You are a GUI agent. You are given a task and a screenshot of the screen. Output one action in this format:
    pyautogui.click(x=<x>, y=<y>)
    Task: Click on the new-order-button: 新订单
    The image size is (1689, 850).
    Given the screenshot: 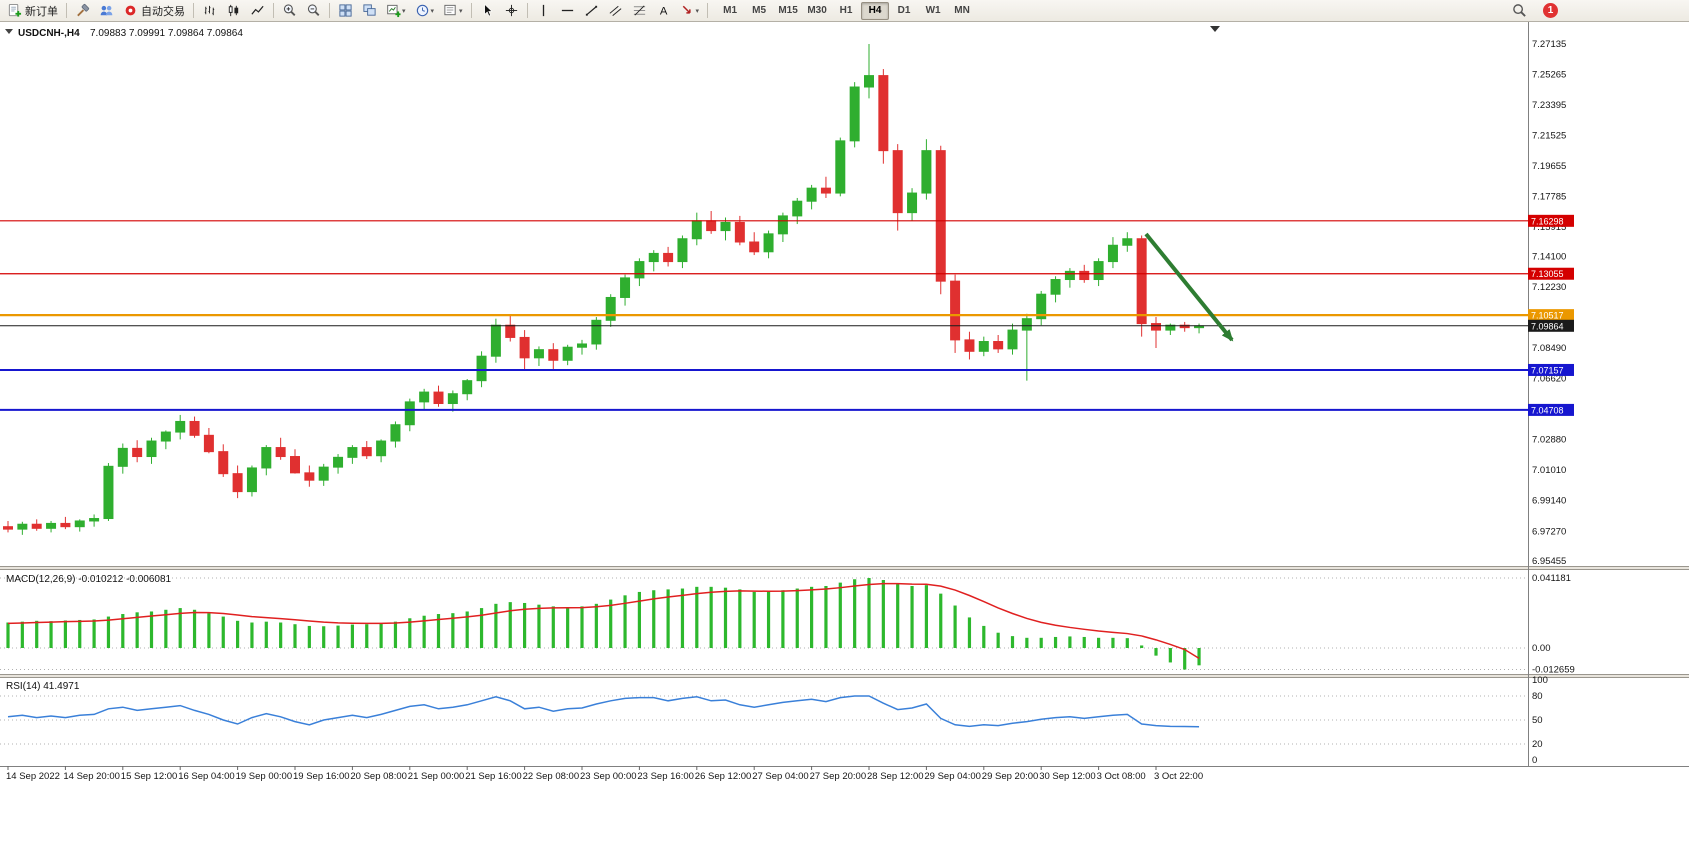 What is the action you would take?
    pyautogui.click(x=32, y=11)
    